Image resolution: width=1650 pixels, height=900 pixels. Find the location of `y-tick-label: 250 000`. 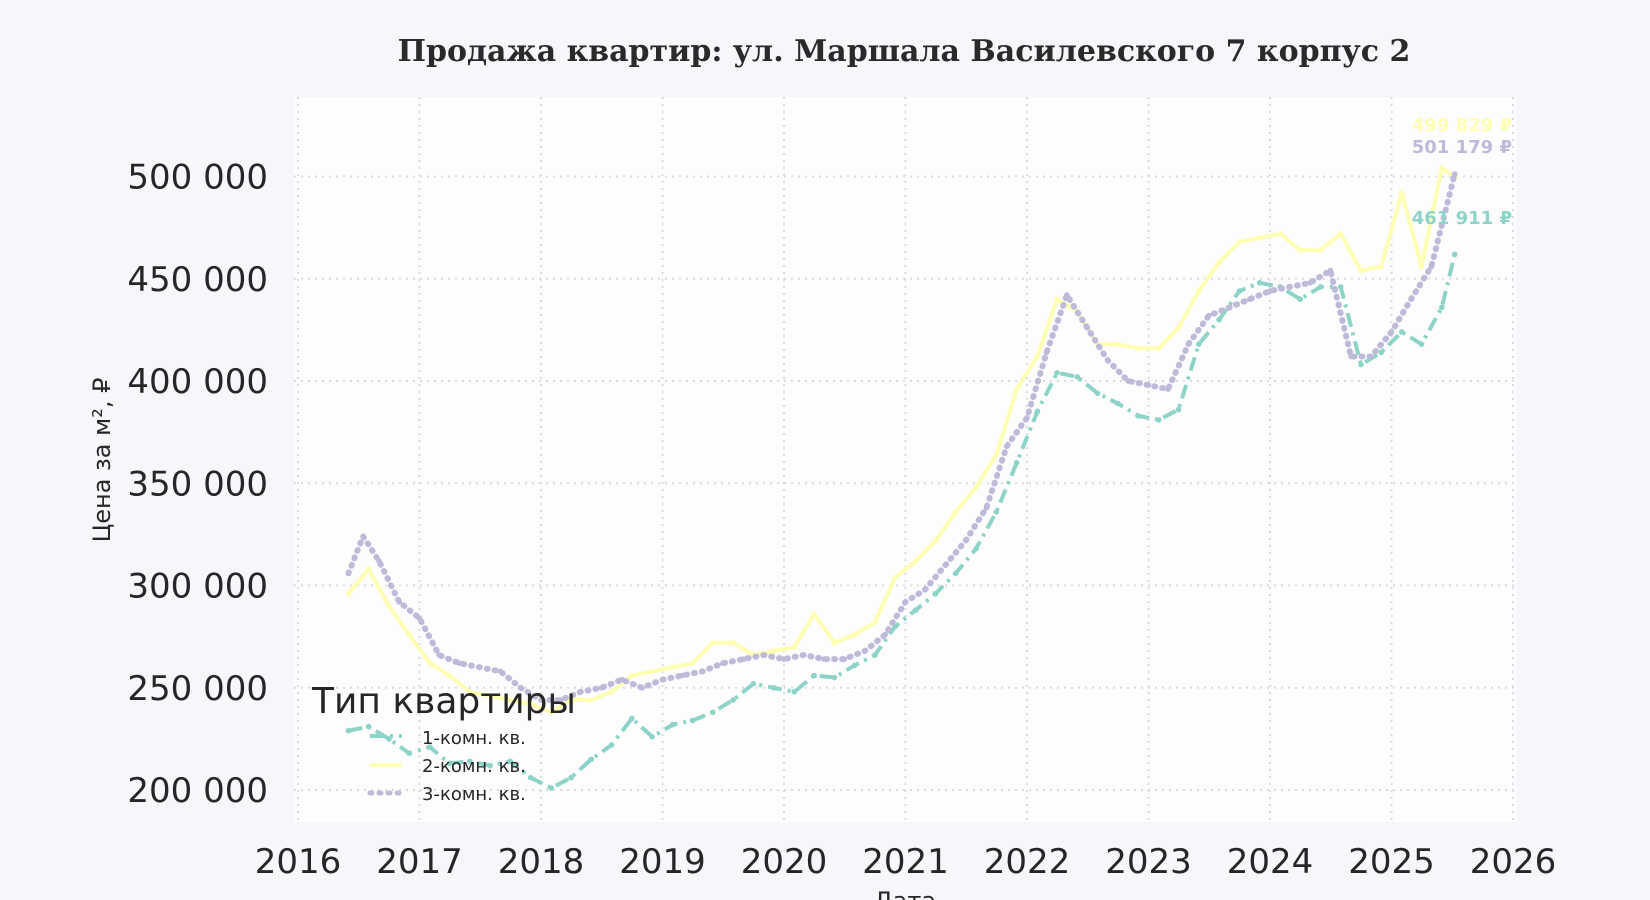

y-tick-label: 250 000 is located at coordinates (197, 689).